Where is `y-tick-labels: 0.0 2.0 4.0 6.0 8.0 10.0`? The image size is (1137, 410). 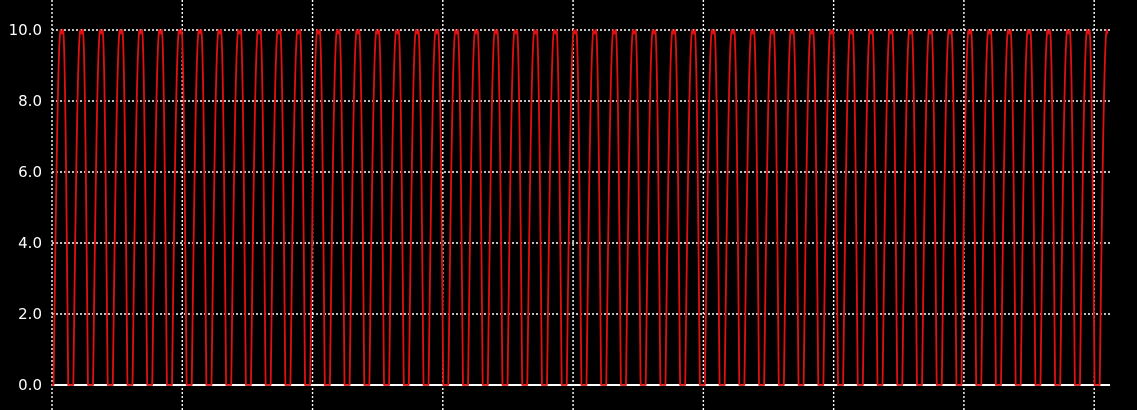 y-tick-labels: 0.0 2.0 4.0 6.0 8.0 10.0 is located at coordinates (25, 207).